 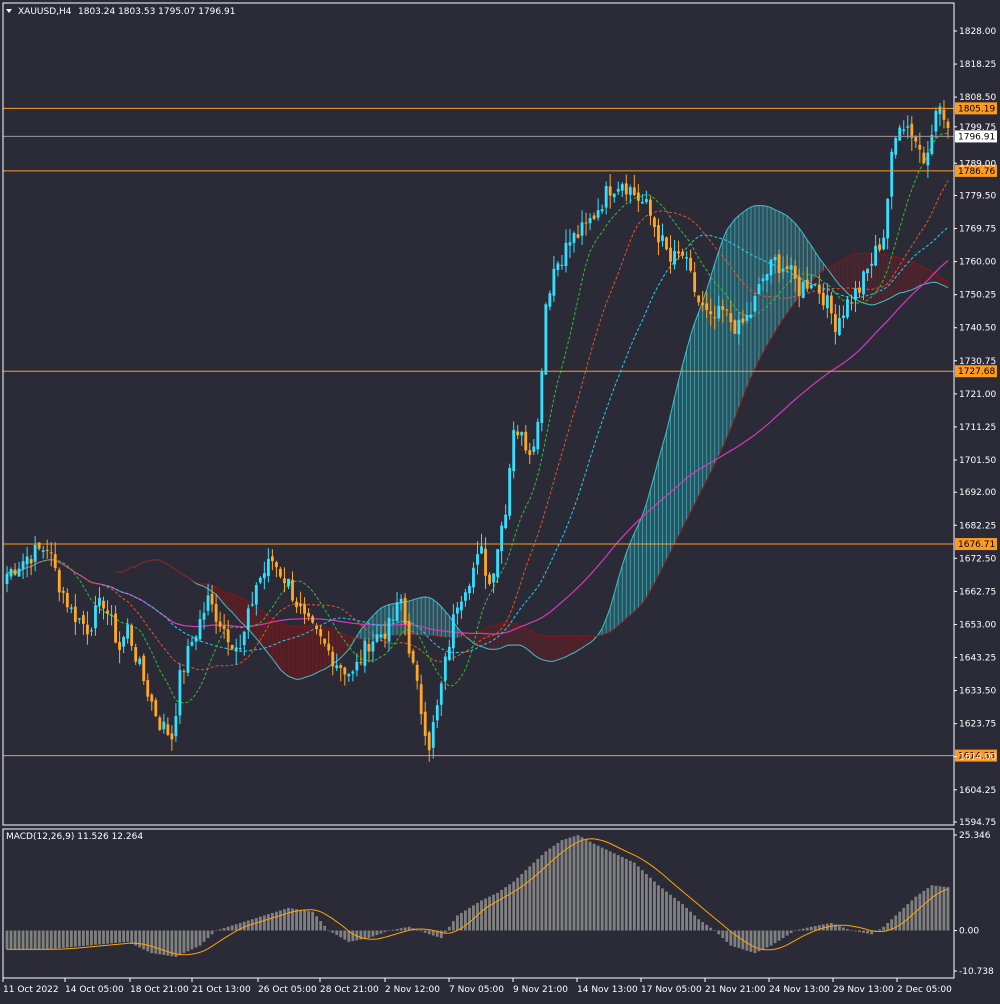 What do you see at coordinates (977, 526) in the screenshot?
I see `y-tick-label: 1682.25` at bounding box center [977, 526].